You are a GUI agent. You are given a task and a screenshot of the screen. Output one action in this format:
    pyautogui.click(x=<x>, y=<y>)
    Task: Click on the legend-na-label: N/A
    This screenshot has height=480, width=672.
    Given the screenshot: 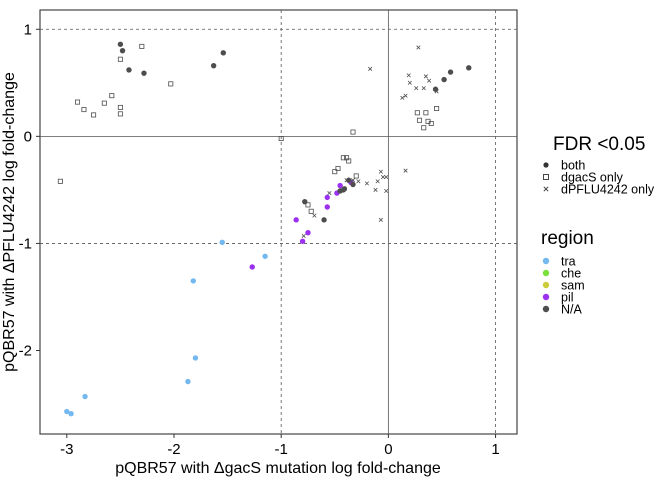 What is the action you would take?
    pyautogui.click(x=572, y=310)
    